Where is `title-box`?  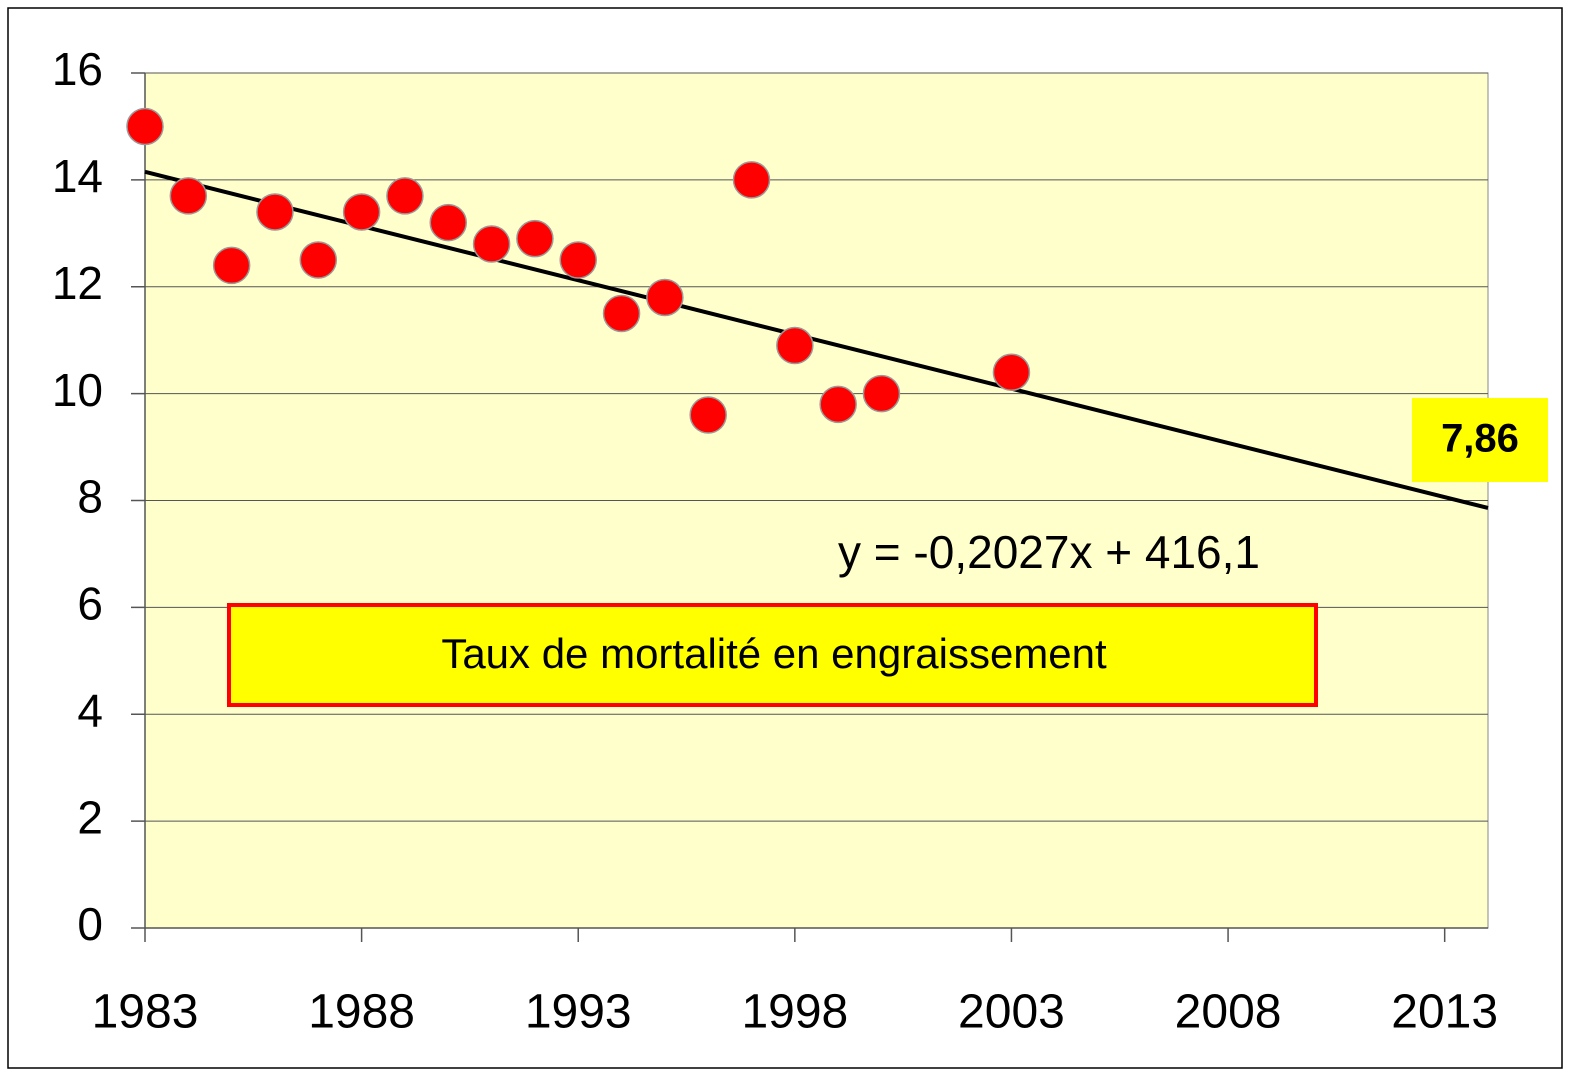
title-box is located at coordinates (772, 655).